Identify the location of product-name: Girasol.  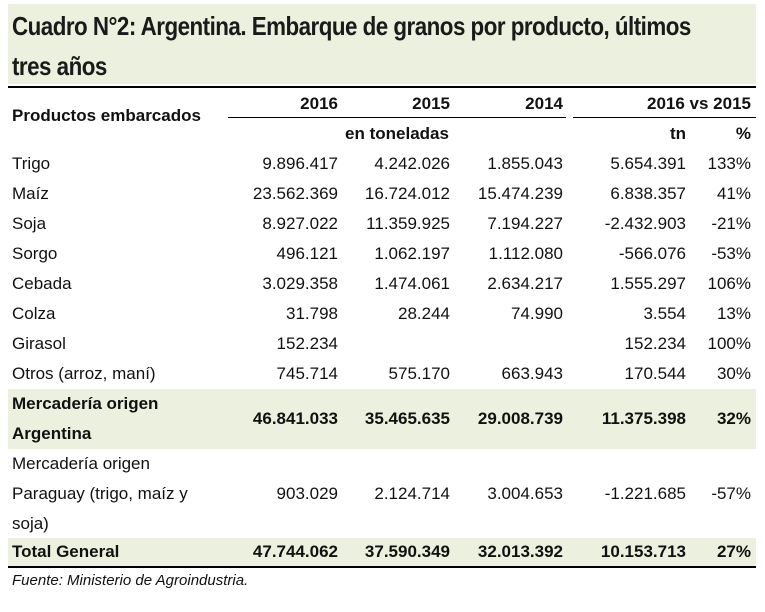
(39, 343).